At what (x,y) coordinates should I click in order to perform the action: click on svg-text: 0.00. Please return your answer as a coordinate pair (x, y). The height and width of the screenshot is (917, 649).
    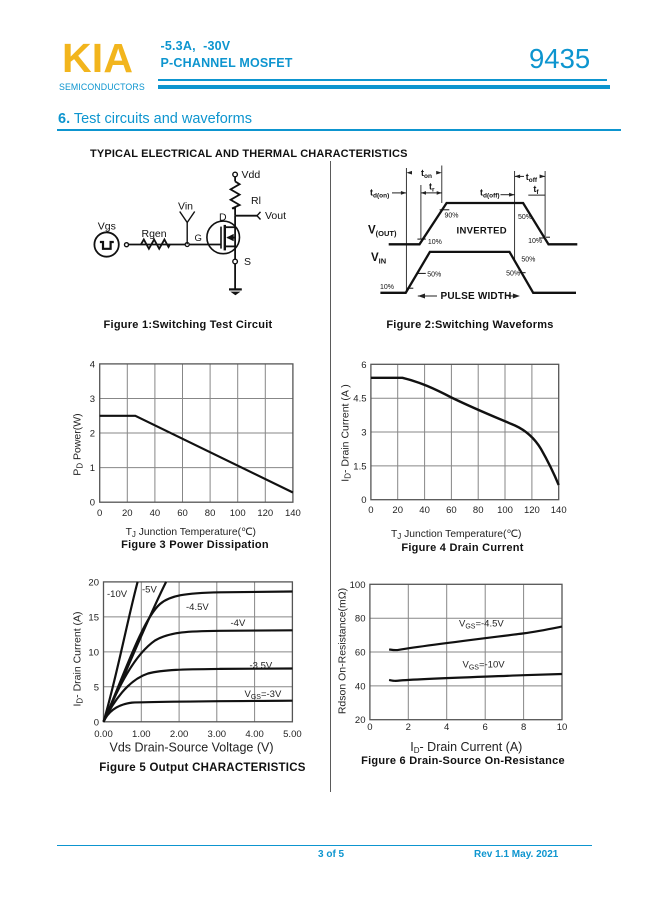
    Looking at the image, I should click on (103, 734).